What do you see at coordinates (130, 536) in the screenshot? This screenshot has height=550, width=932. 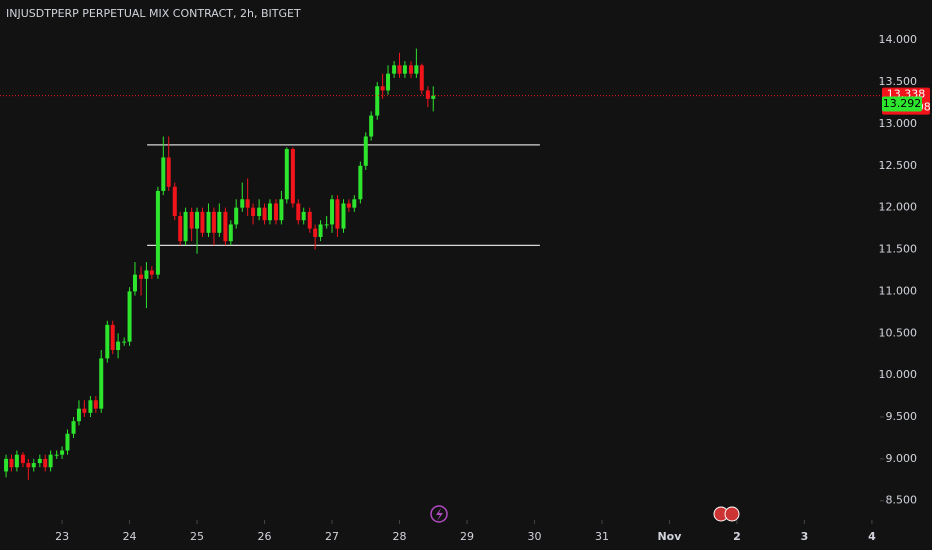 I see `x-tick-label: 24` at bounding box center [130, 536].